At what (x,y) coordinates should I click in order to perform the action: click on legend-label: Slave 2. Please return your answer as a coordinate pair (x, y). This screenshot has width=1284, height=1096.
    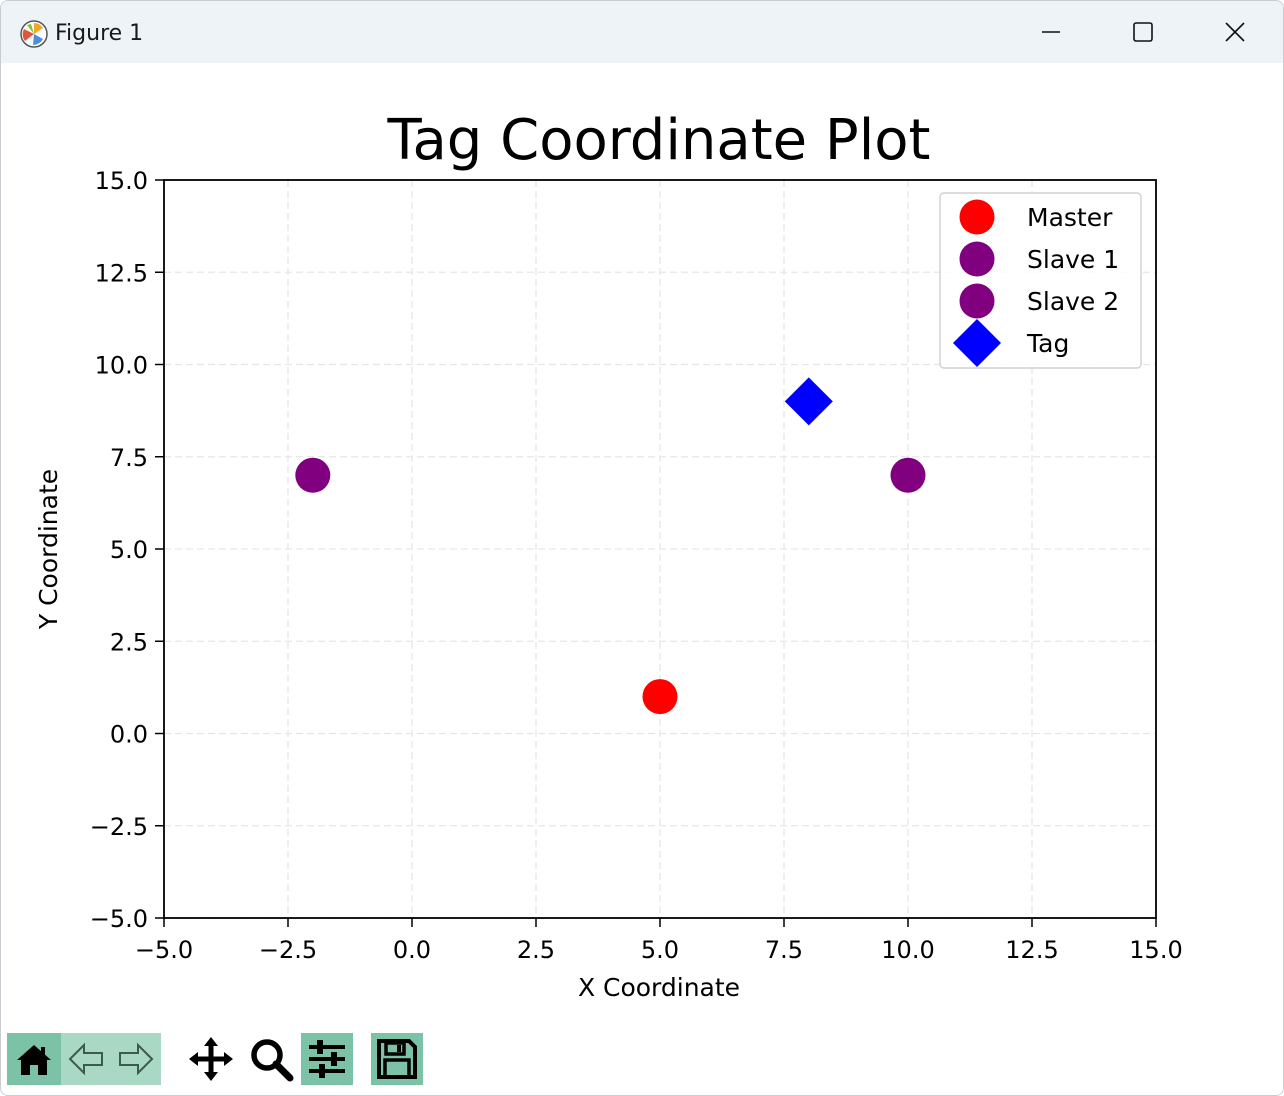
    Looking at the image, I should click on (1073, 301).